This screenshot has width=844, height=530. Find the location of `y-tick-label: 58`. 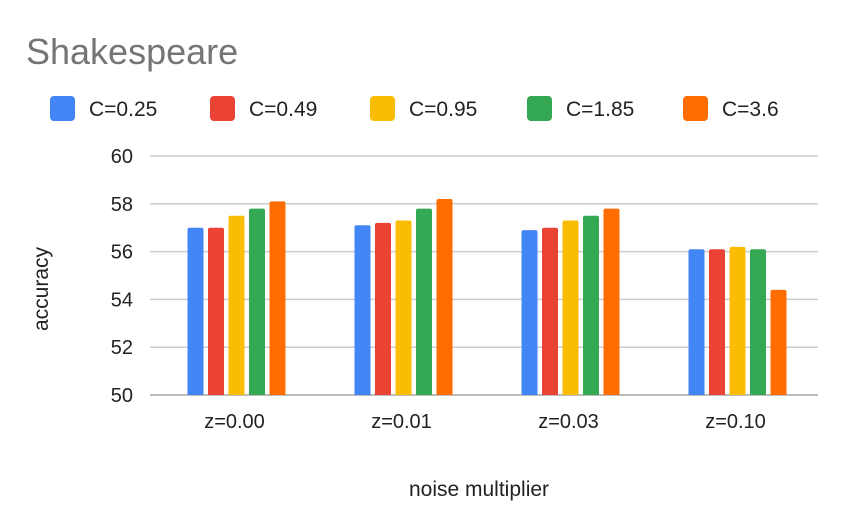

y-tick-label: 58 is located at coordinates (122, 205).